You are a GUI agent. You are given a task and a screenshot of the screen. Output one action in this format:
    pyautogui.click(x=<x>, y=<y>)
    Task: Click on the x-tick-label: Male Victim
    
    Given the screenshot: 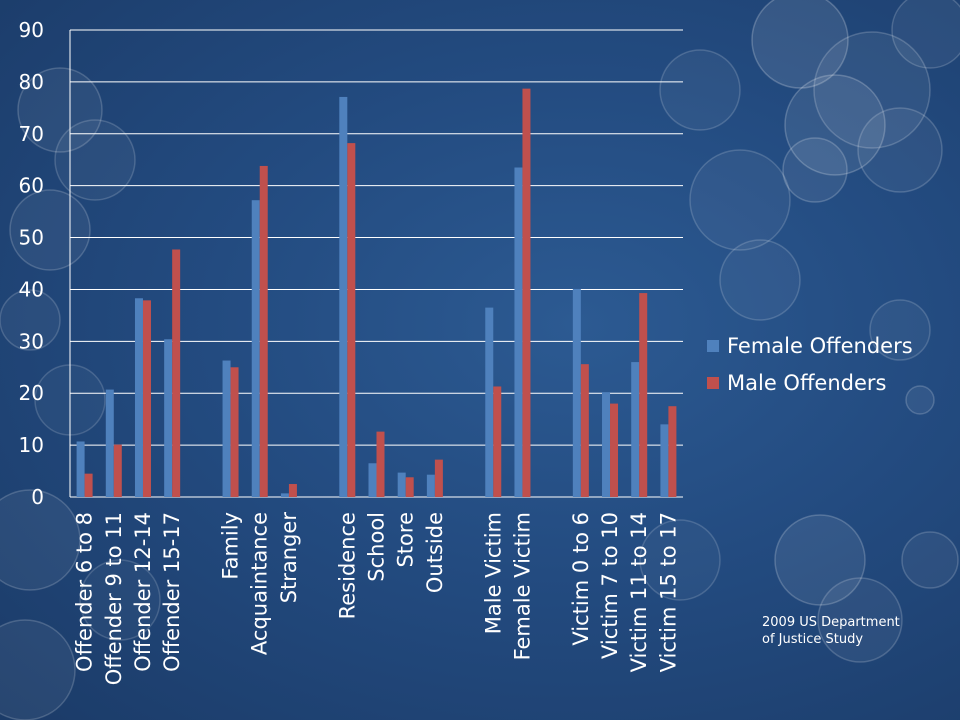 What is the action you would take?
    pyautogui.click(x=493, y=573)
    